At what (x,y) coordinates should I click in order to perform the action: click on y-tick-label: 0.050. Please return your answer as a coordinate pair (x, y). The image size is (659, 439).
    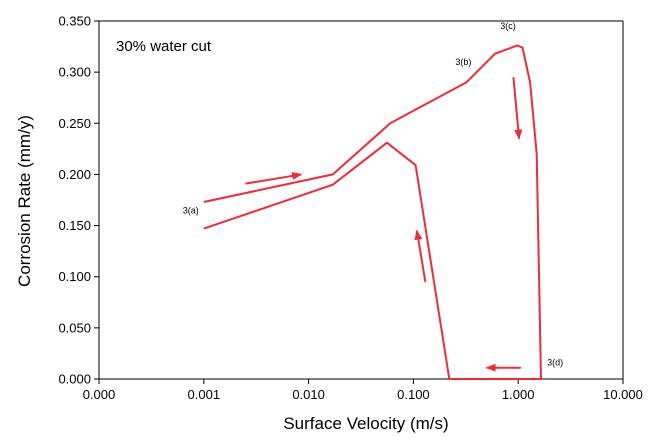
    Looking at the image, I should click on (74, 327).